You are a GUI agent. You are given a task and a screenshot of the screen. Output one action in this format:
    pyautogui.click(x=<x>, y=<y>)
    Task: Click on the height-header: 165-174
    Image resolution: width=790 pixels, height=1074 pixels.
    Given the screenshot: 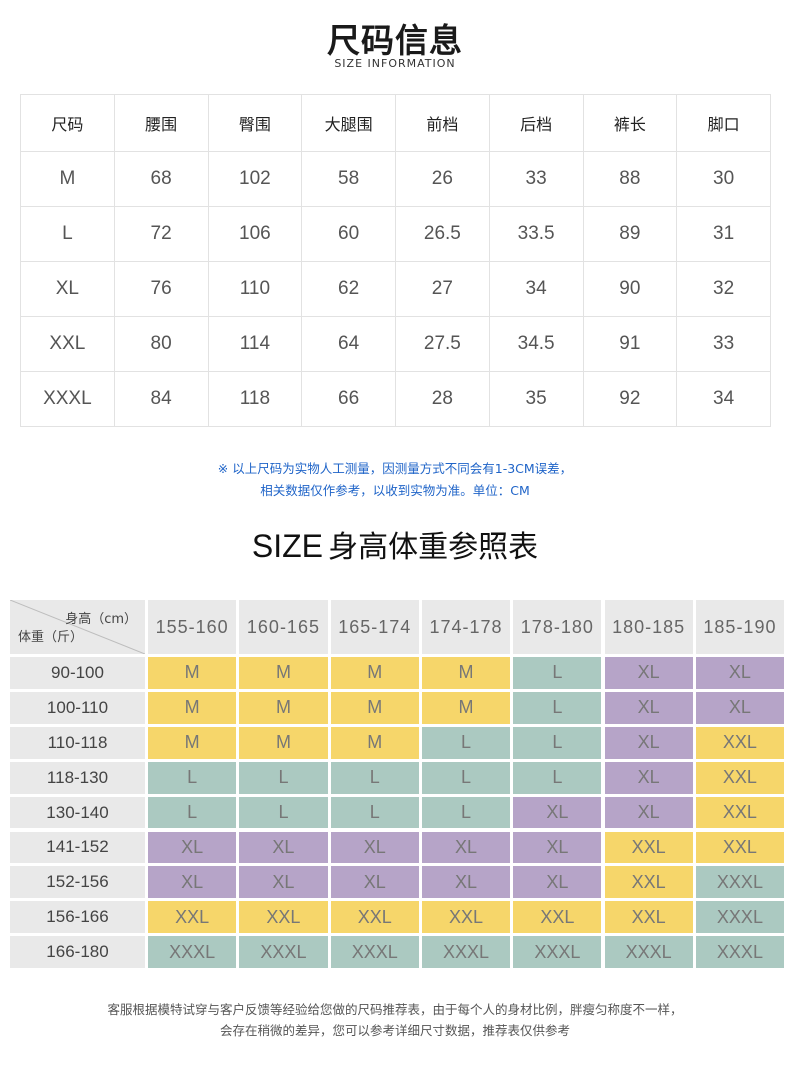 What is the action you would take?
    pyautogui.click(x=374, y=627)
    